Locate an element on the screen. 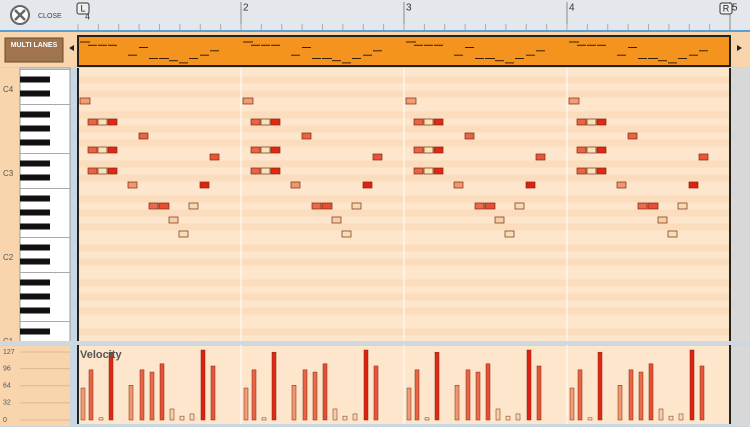 The height and width of the screenshot is (427, 750). close-button is located at coordinates (20, 15).